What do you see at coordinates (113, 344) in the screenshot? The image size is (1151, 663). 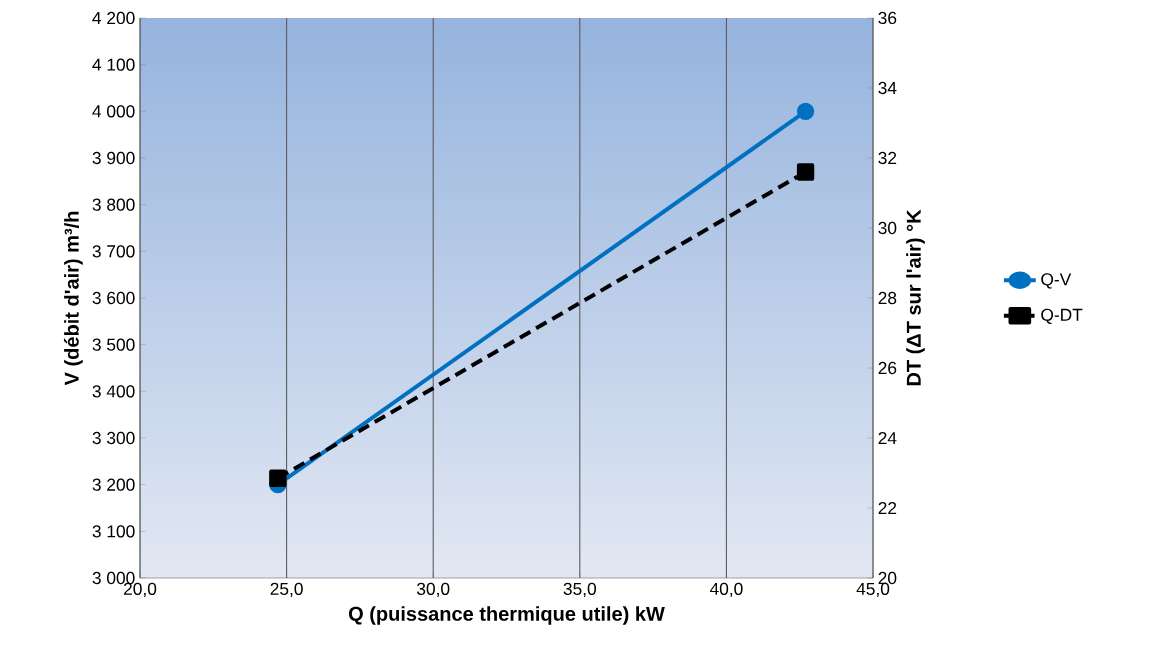 I see `y-tick-label: 3 500` at bounding box center [113, 344].